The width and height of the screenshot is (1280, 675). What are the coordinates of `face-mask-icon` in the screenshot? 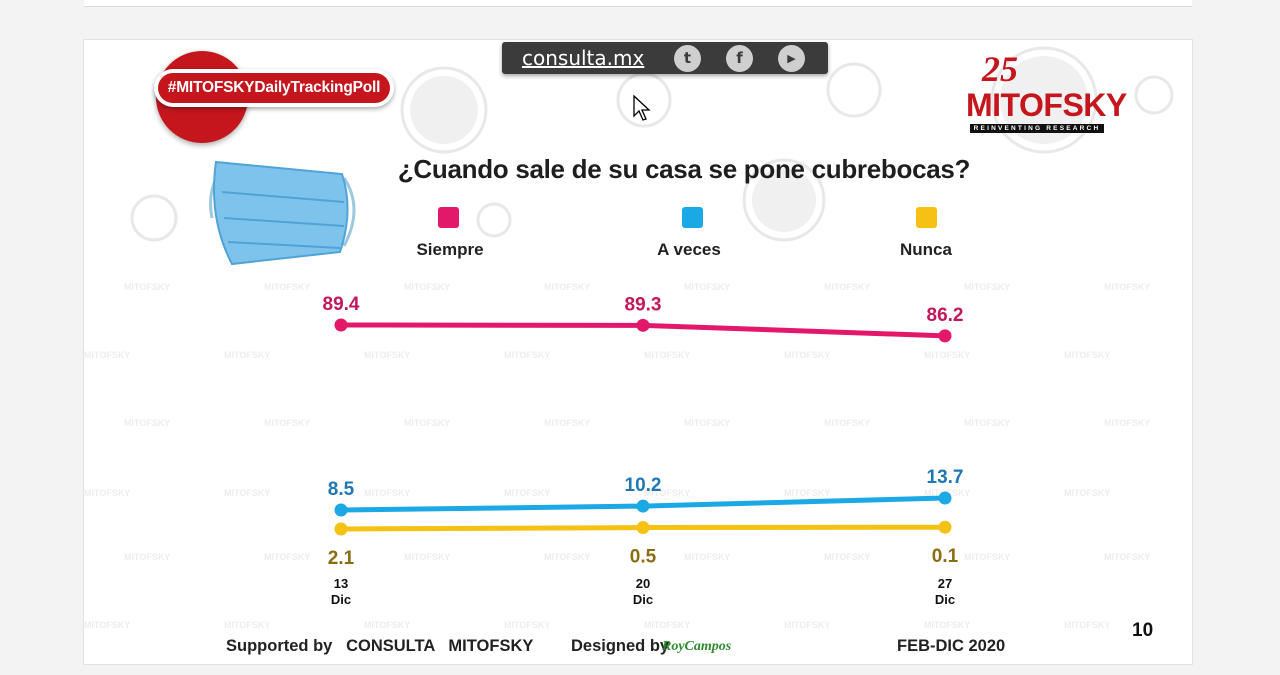 It's located at (282, 213).